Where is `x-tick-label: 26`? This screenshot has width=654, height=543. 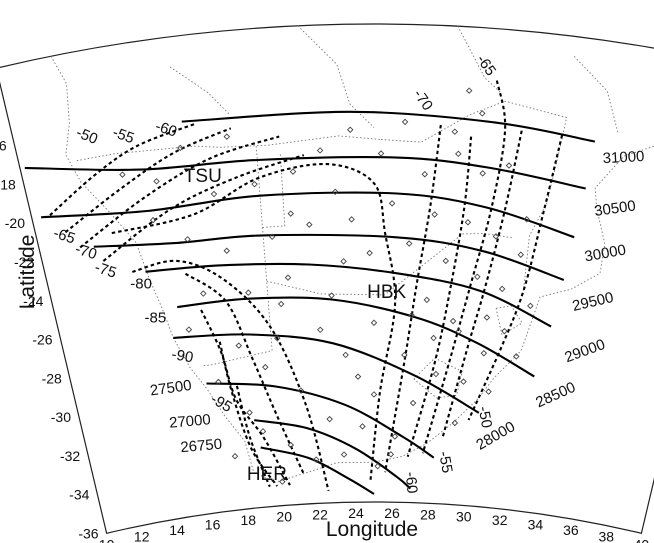 x-tick-label: 26 is located at coordinates (392, 513).